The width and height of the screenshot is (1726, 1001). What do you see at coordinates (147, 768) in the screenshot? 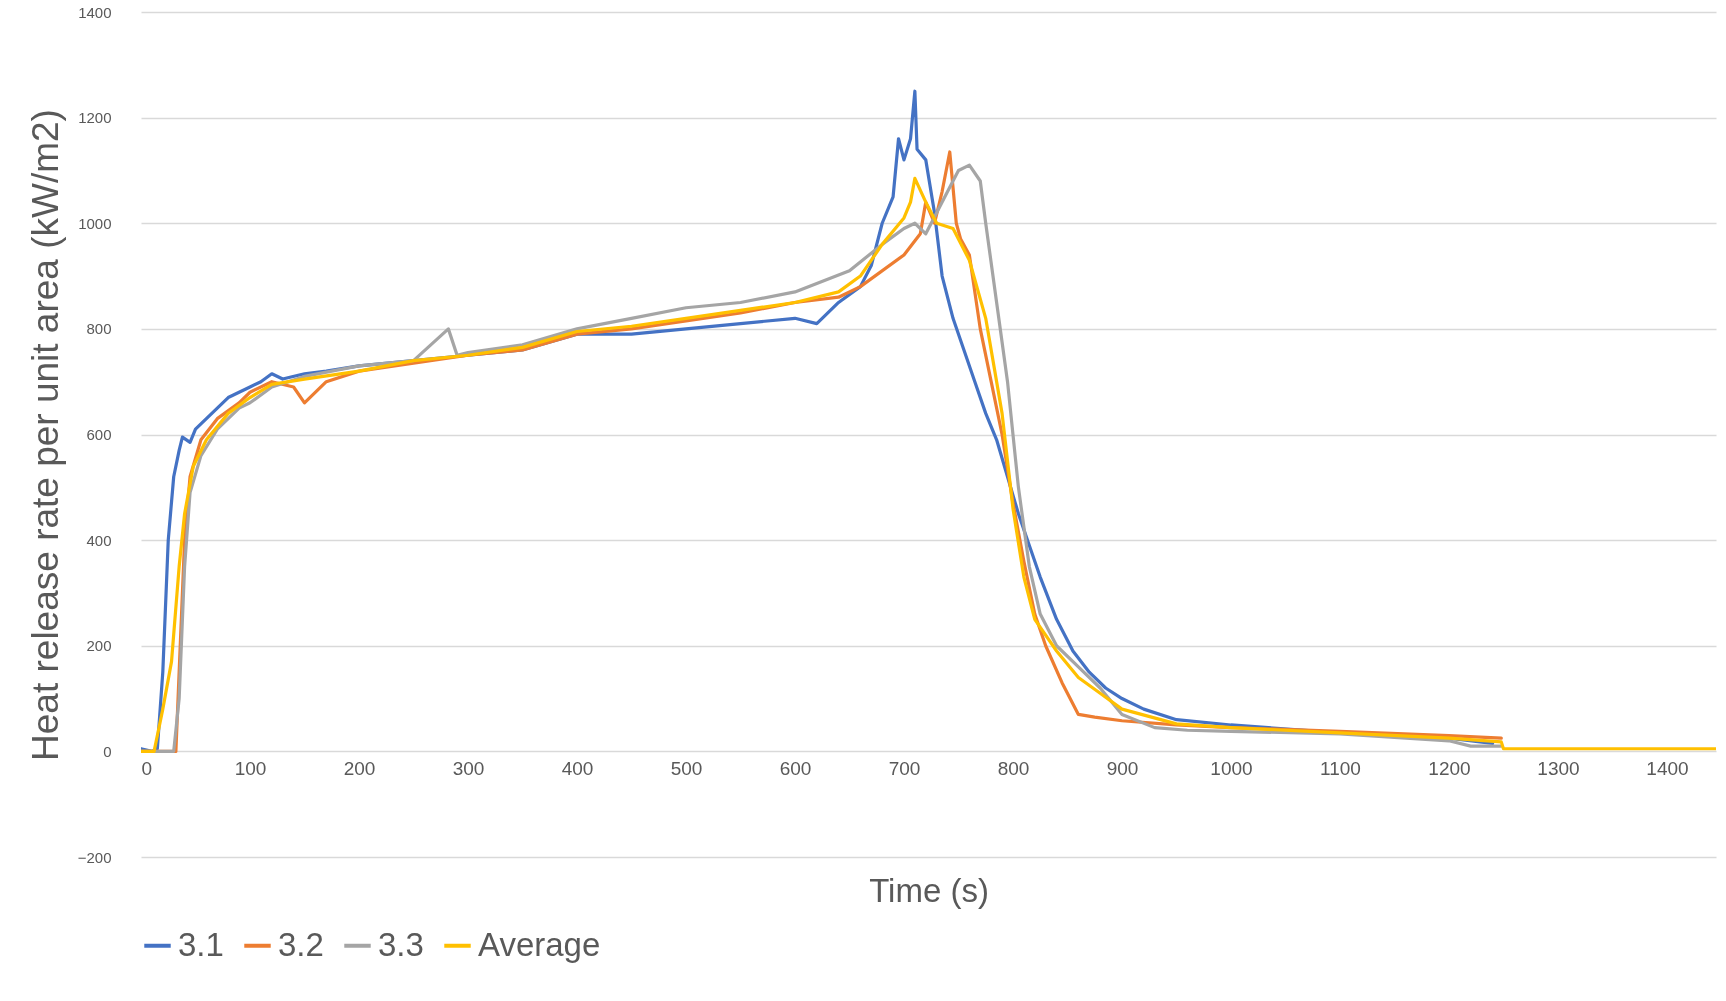
I see `x-tick-label: 0` at bounding box center [147, 768].